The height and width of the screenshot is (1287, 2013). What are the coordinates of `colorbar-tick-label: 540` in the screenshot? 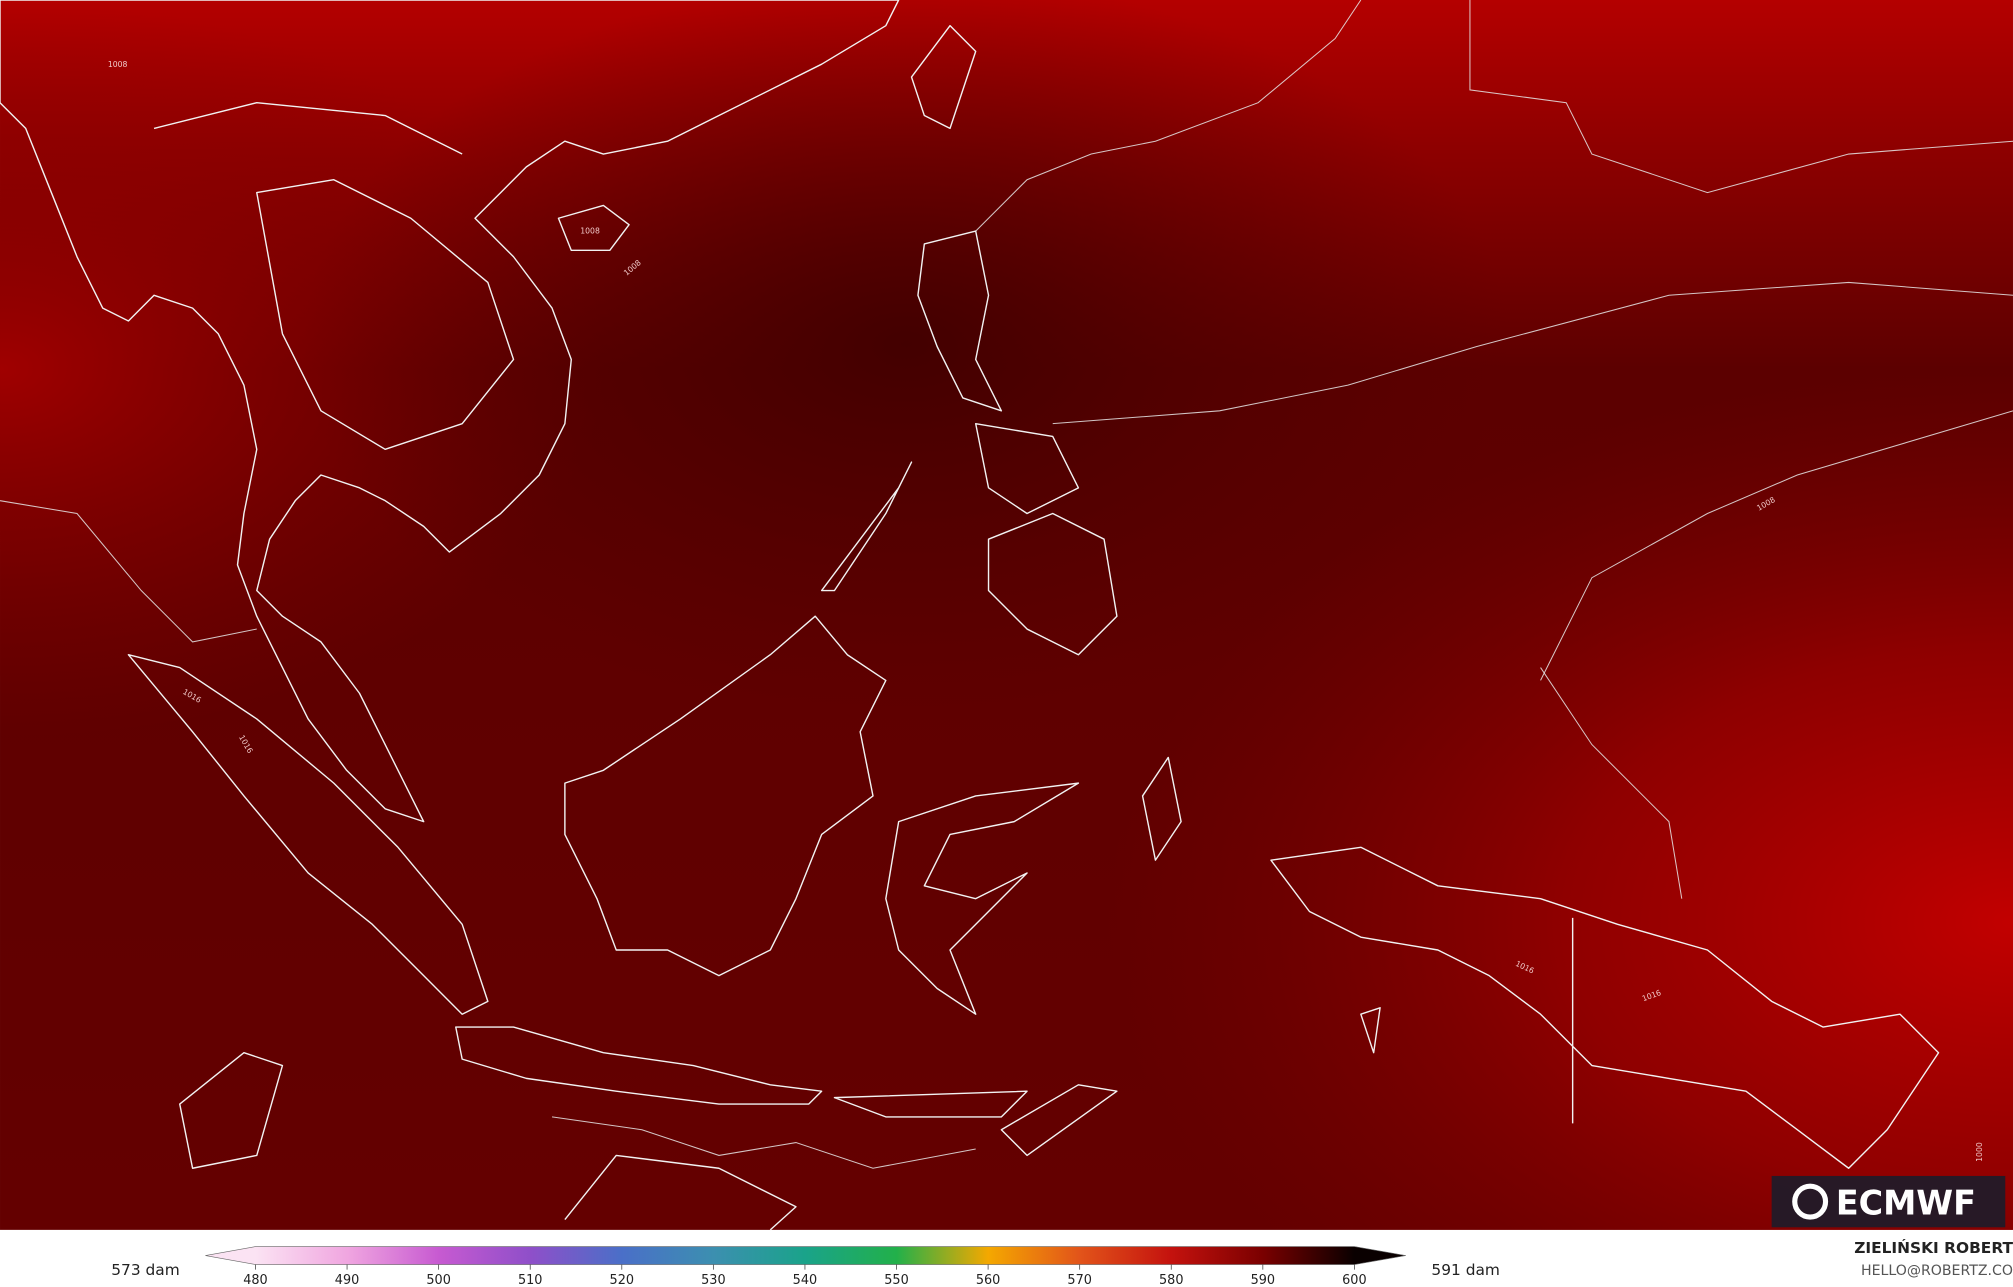 It's located at (805, 1280).